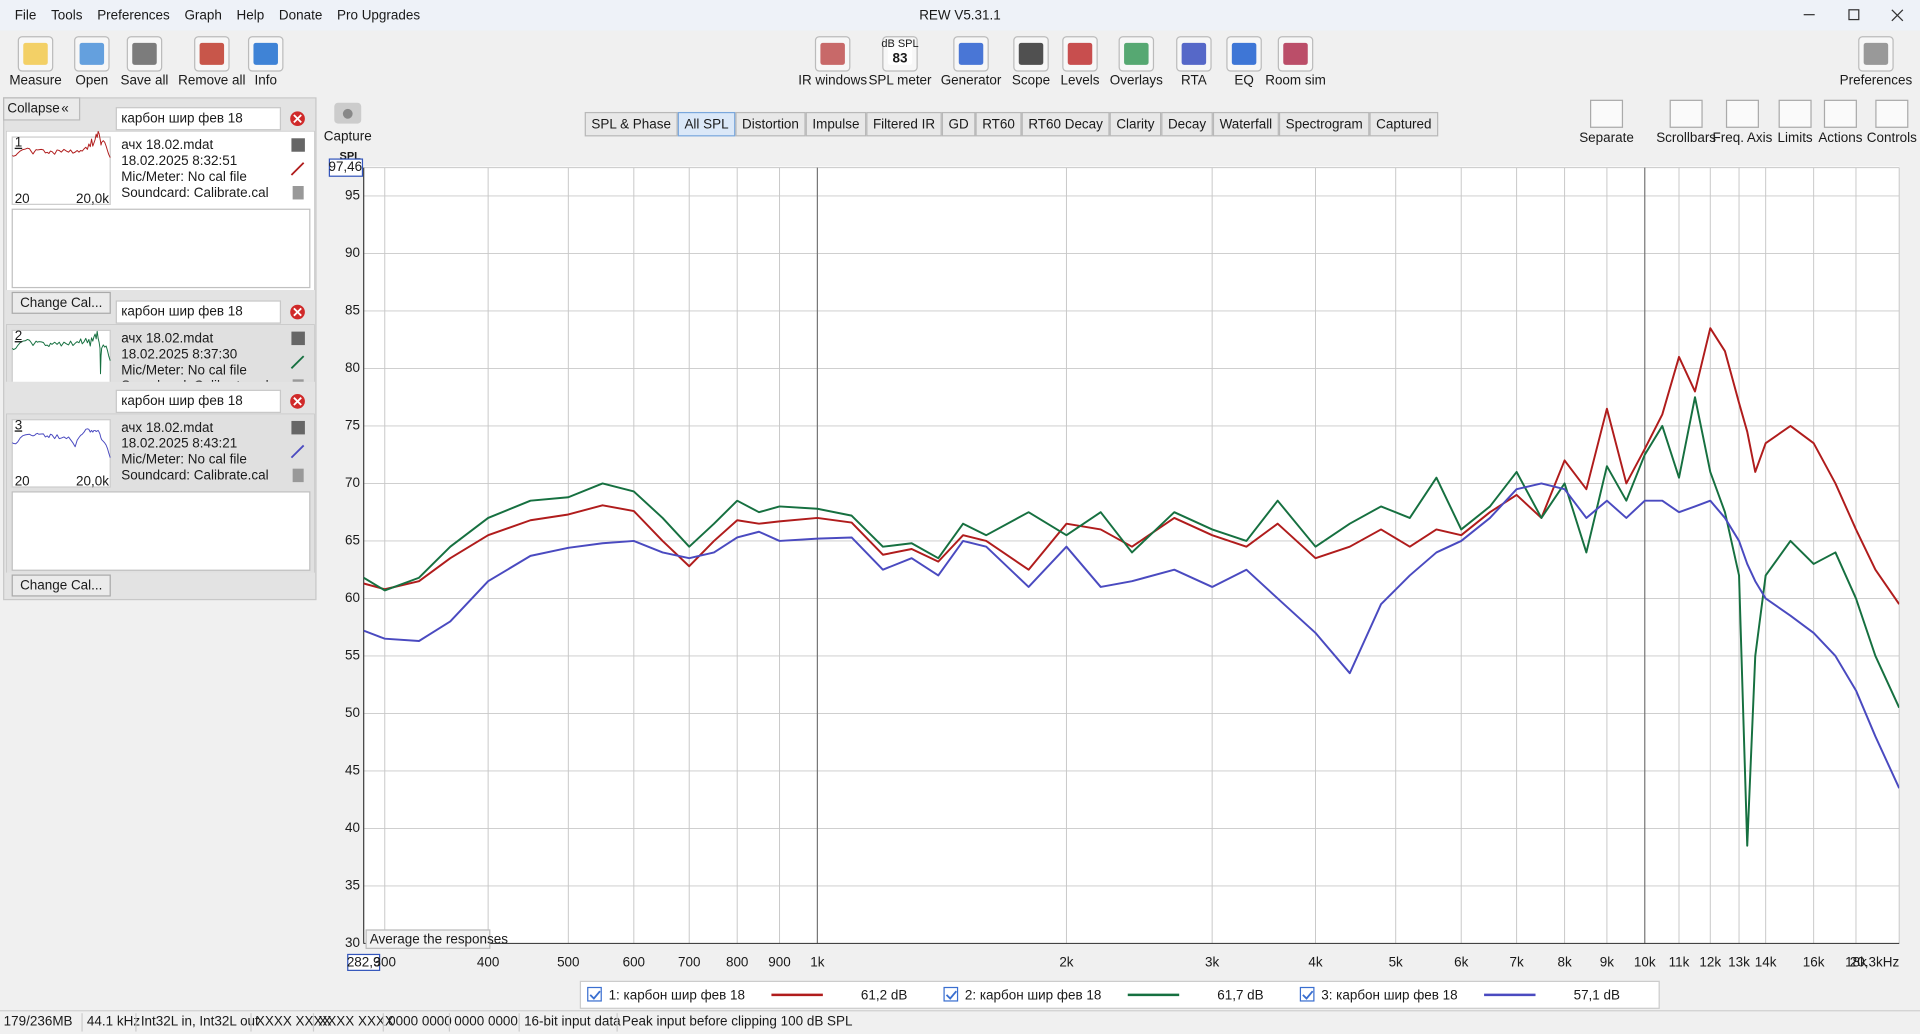 This screenshot has height=1034, width=1920. I want to click on menu-item: File, so click(26, 14).